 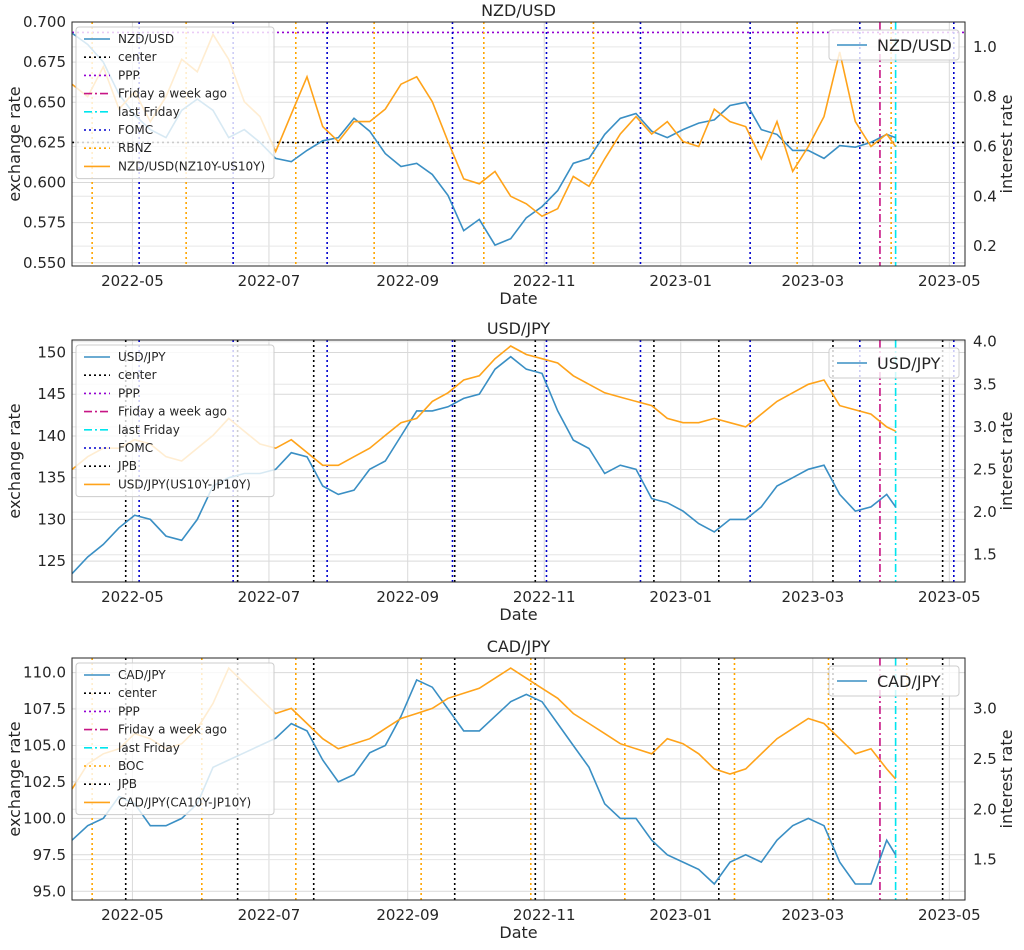 What do you see at coordinates (544, 281) in the screenshot?
I see `panel-1-x-tick-label: 2022-11` at bounding box center [544, 281].